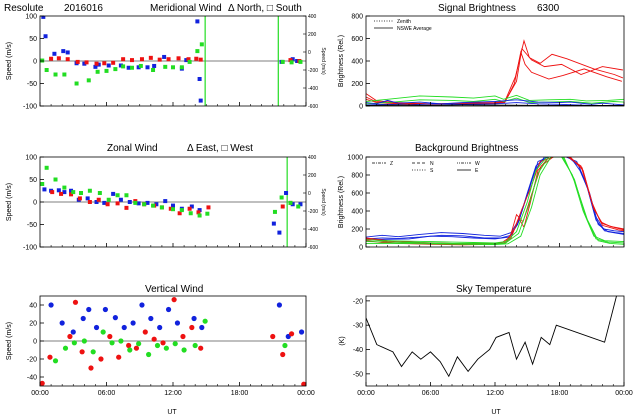 The image size is (640, 420). Describe the element at coordinates (404, 22) in the screenshot. I see `legend-zenith-label: Zenith` at that location.